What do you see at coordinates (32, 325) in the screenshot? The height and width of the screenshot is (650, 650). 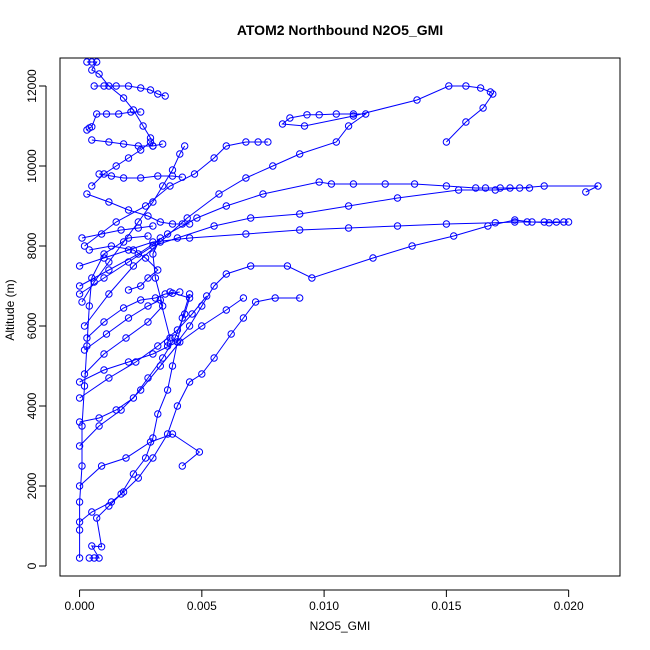 I see `y-tick-label: 6000` at bounding box center [32, 325].